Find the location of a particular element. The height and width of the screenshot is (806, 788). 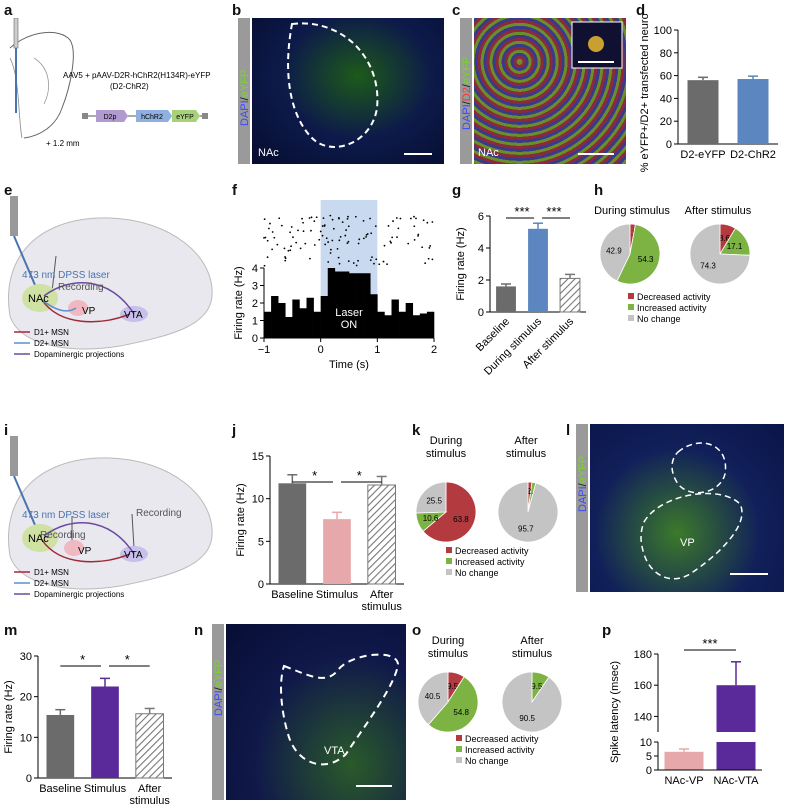

legend-label: Increased activity is located at coordinates (490, 562).